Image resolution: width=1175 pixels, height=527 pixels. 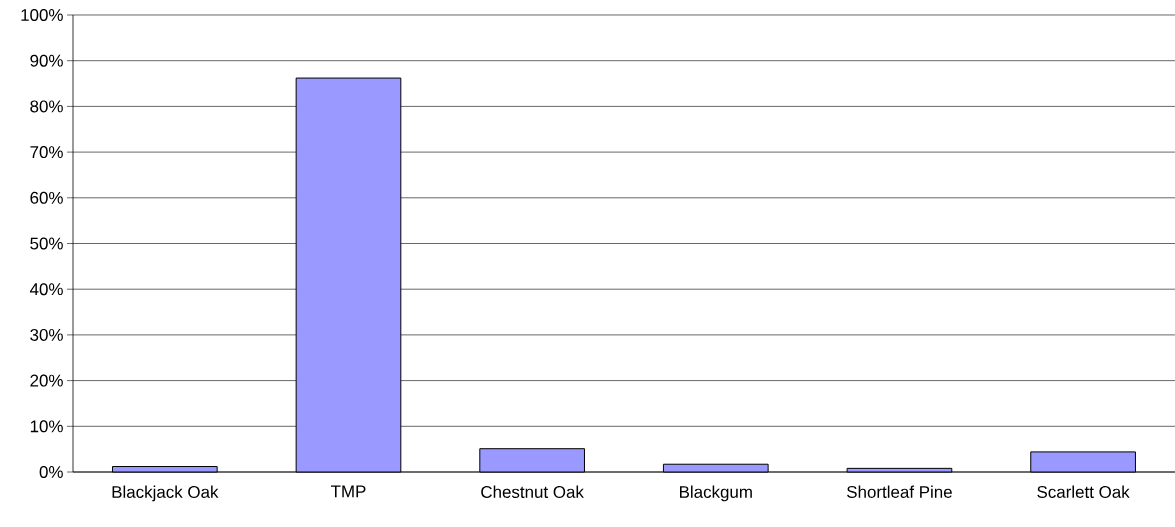 I want to click on x-tick-label: Scarlett Oak, so click(x=1083, y=491).